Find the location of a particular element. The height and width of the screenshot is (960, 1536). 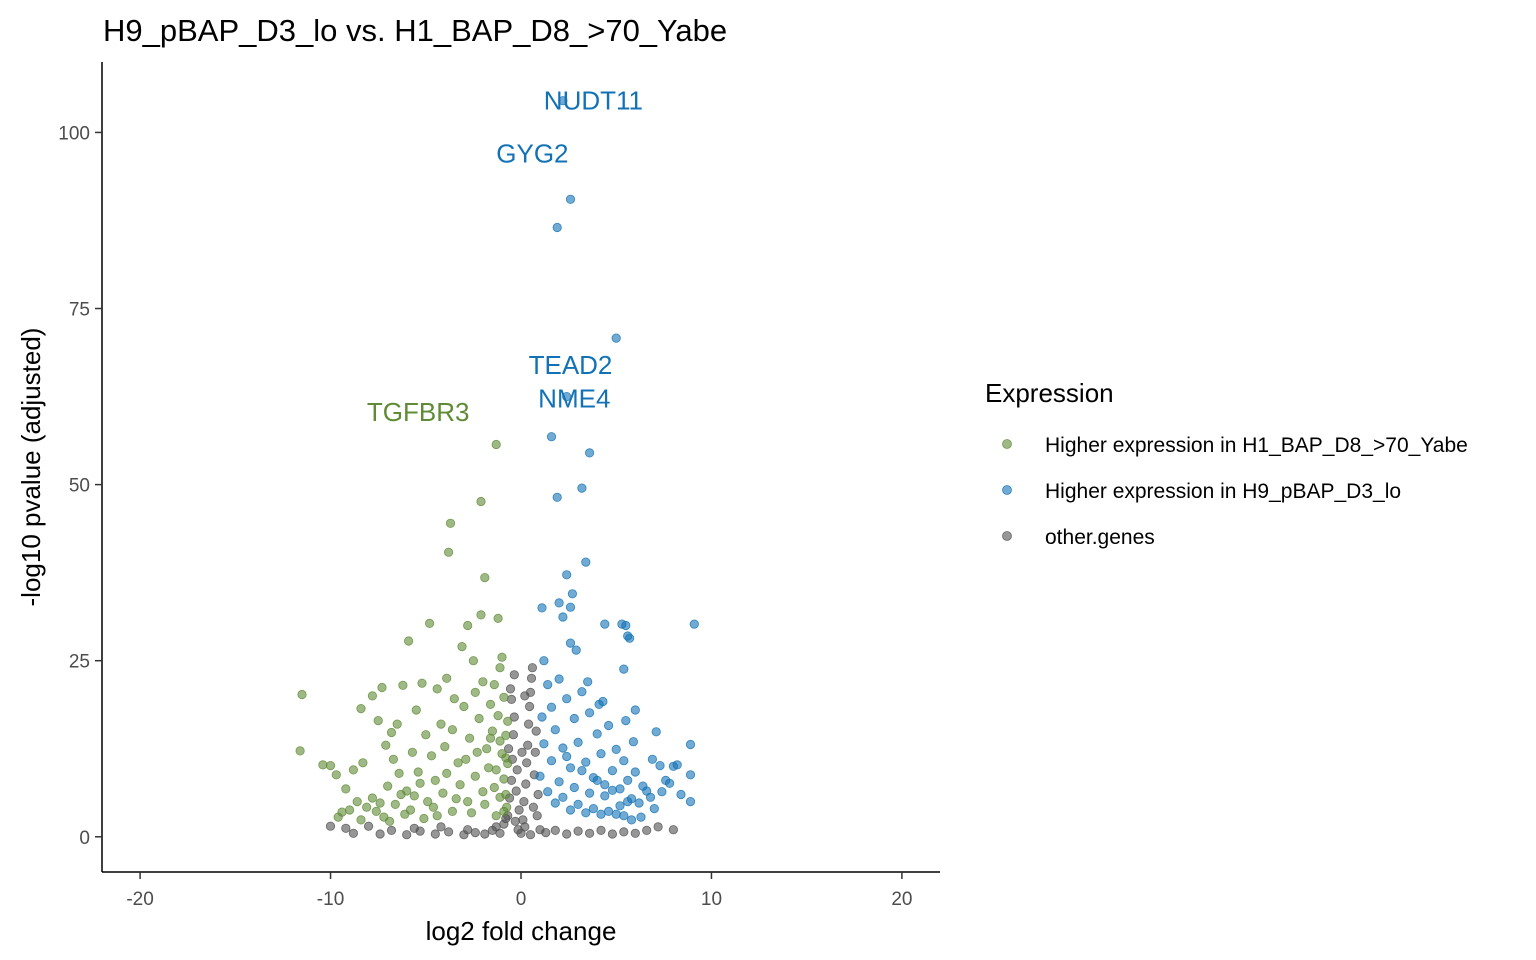

x-tick-label: 20 is located at coordinates (901, 899).